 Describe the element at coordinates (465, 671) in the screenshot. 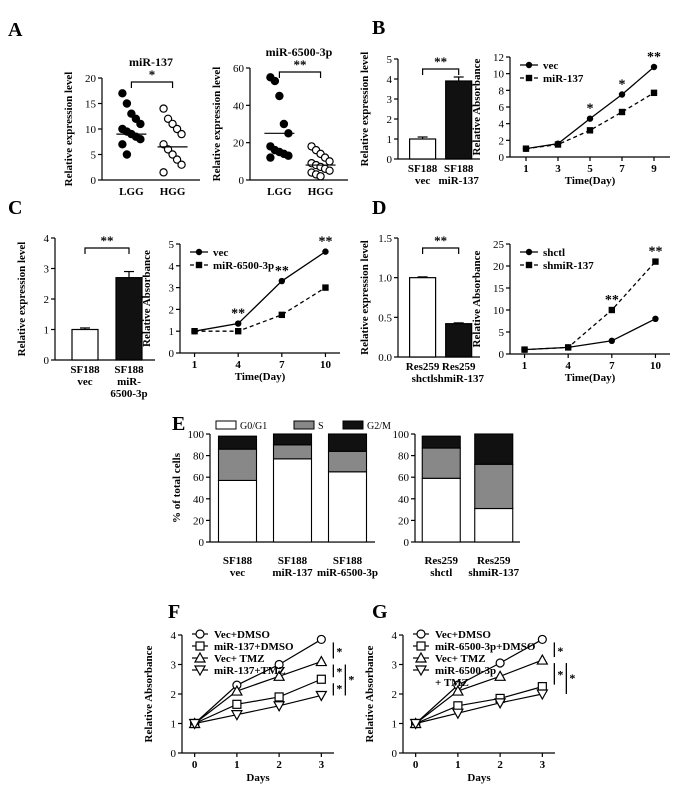

I see `legend-label: miR-6500-3p` at that location.